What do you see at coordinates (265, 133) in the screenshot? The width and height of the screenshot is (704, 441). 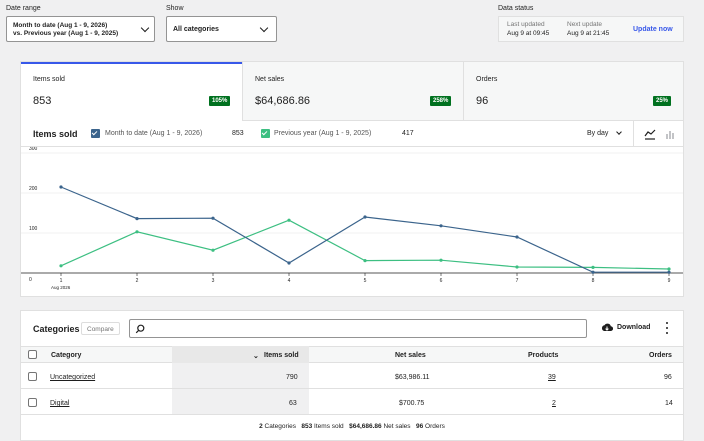 I see `legend-checkbox-previous` at bounding box center [265, 133].